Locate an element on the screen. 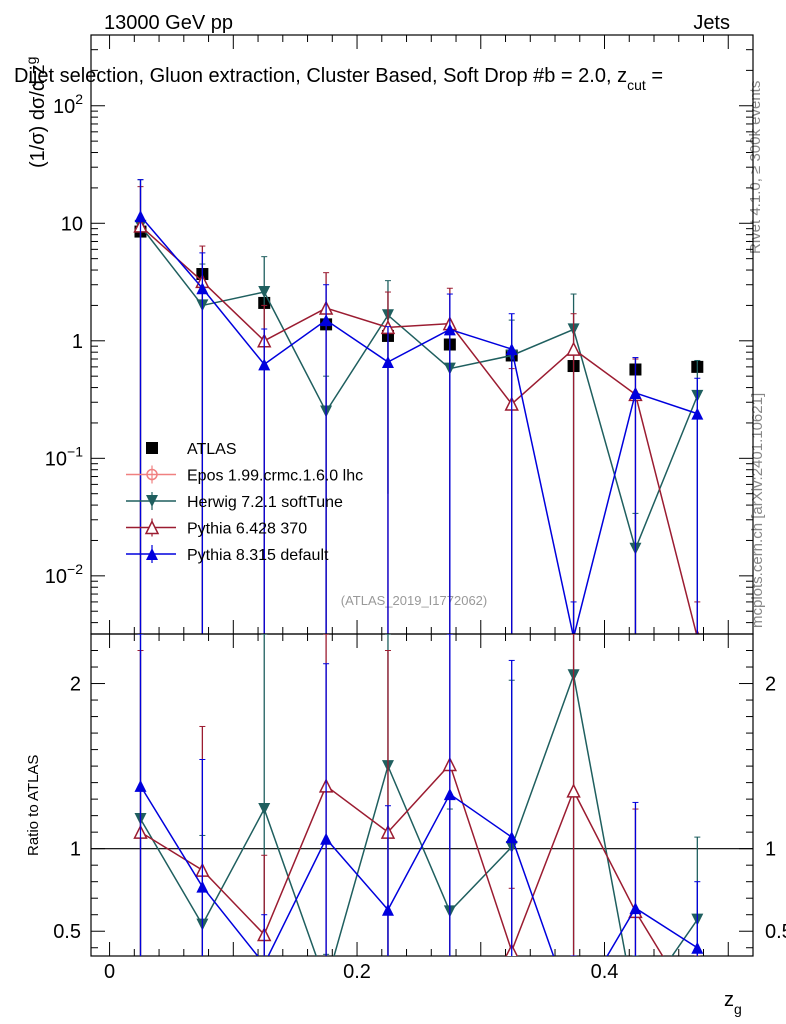 The height and width of the screenshot is (1024, 786). mcplots-label: mcplots.cern.ch [arXiv:2401.10621] is located at coordinates (757, 510).